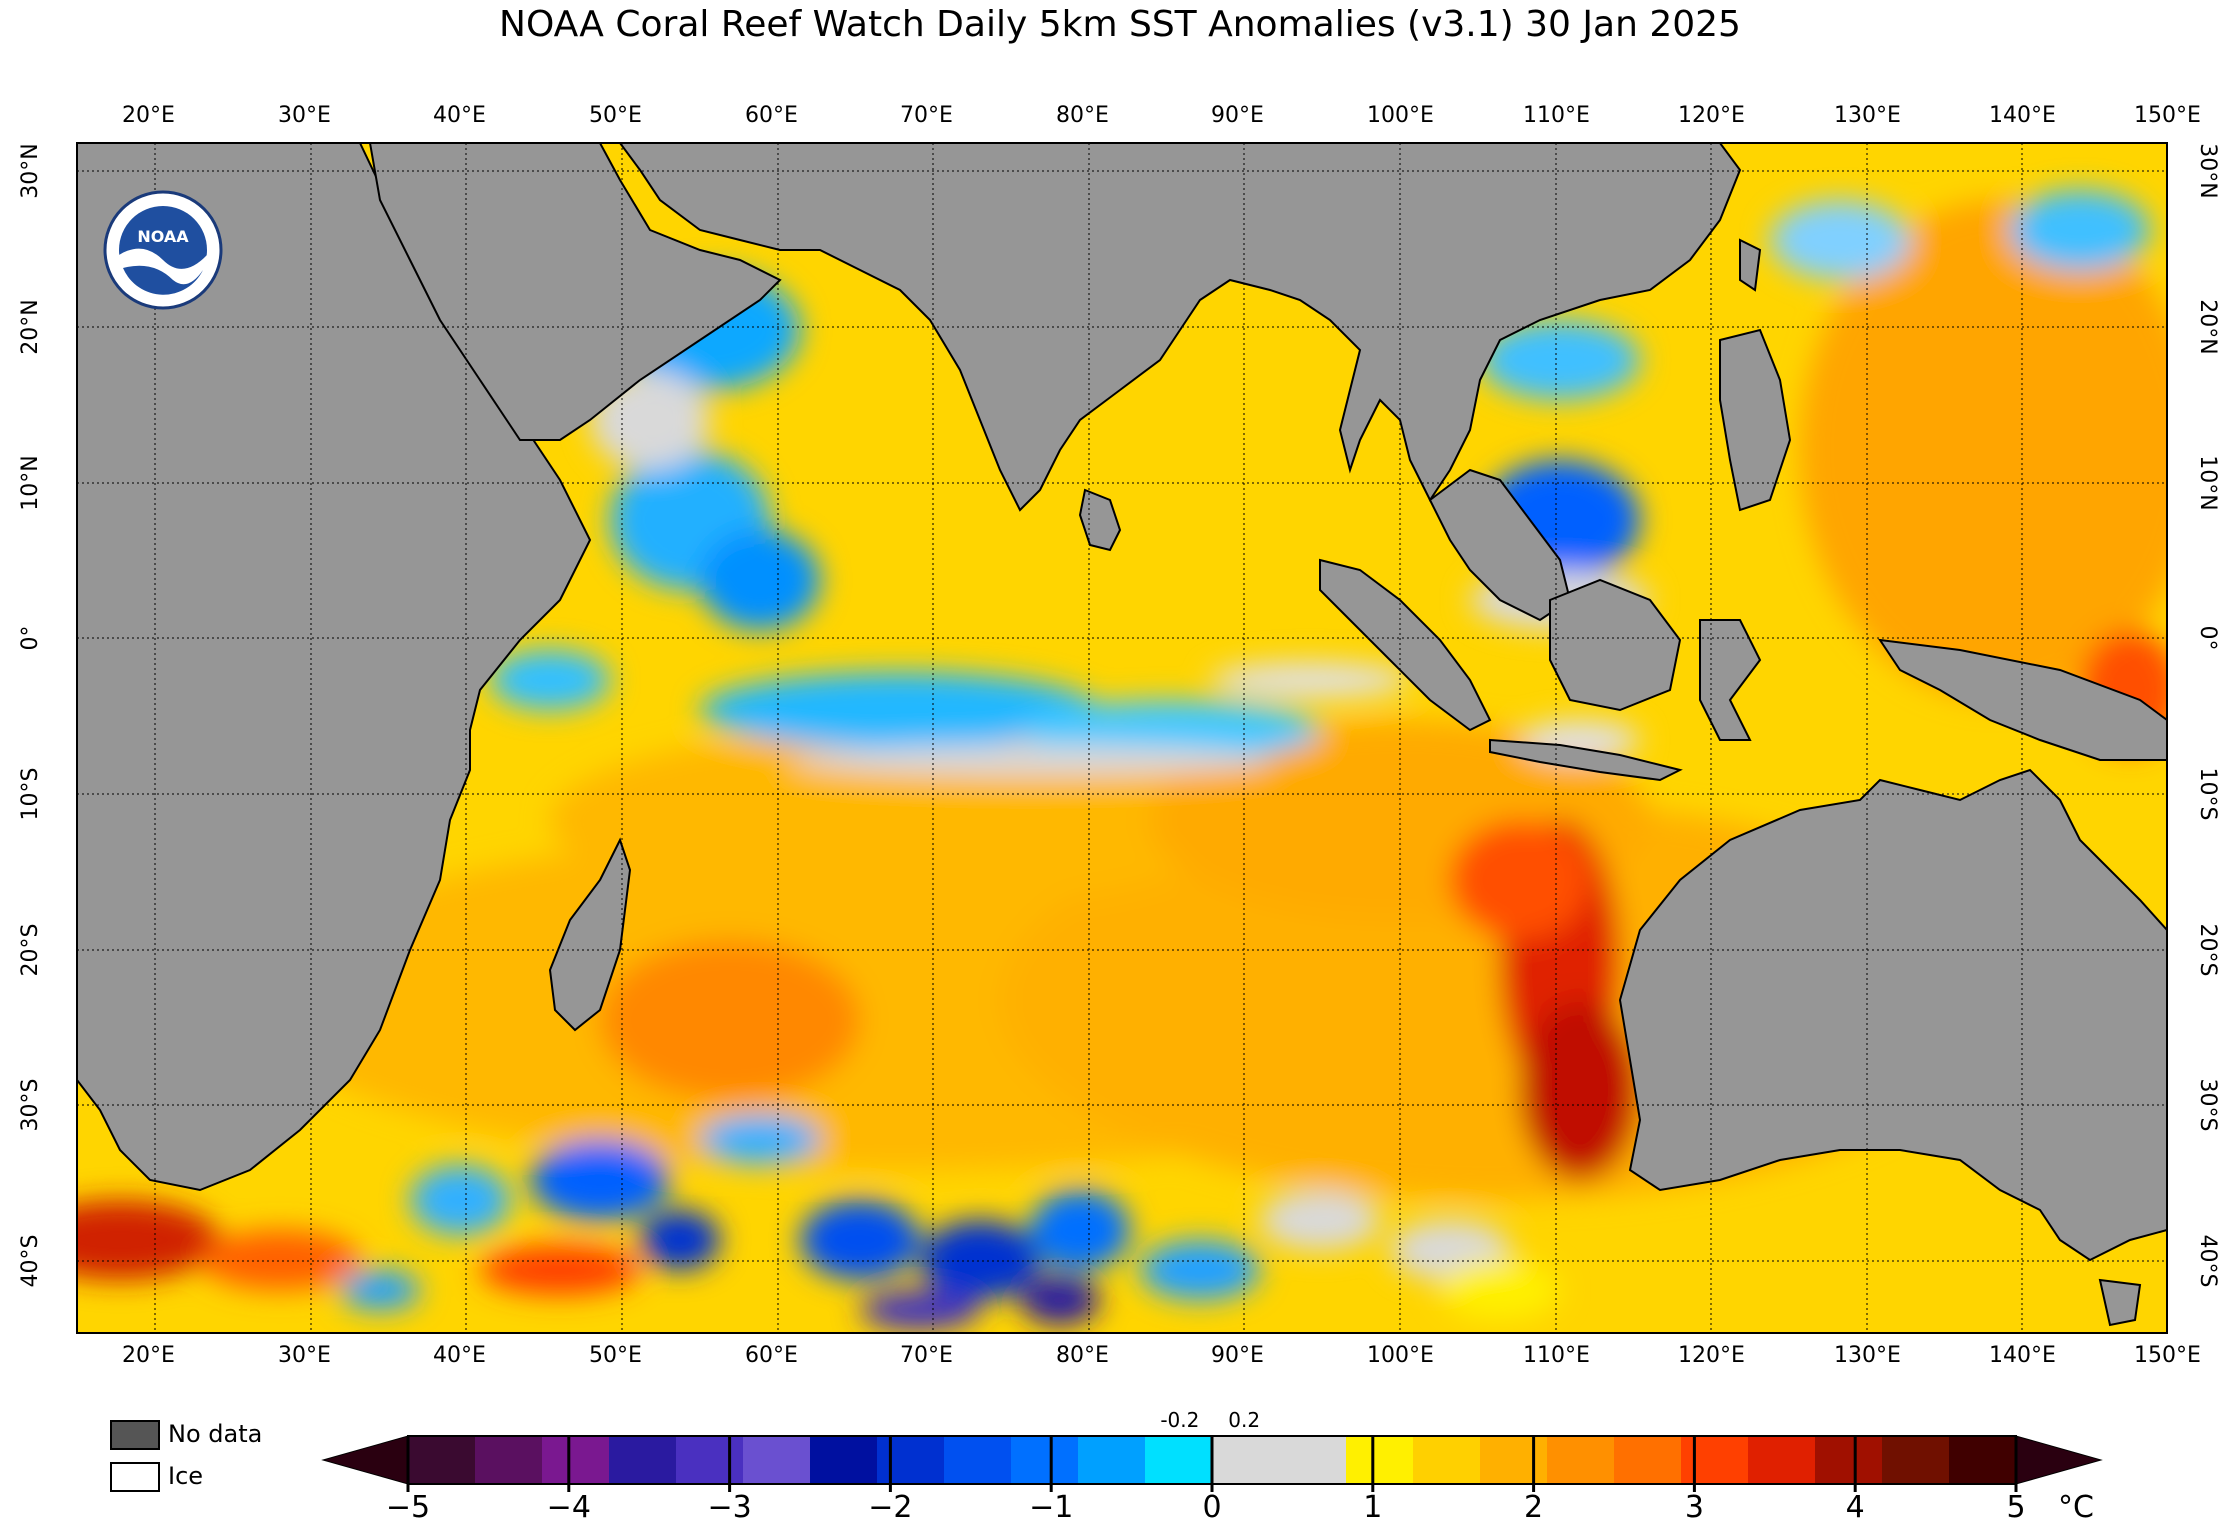  What do you see at coordinates (1373, 1507) in the screenshot?
I see `colorbar-tick-label: 1` at bounding box center [1373, 1507].